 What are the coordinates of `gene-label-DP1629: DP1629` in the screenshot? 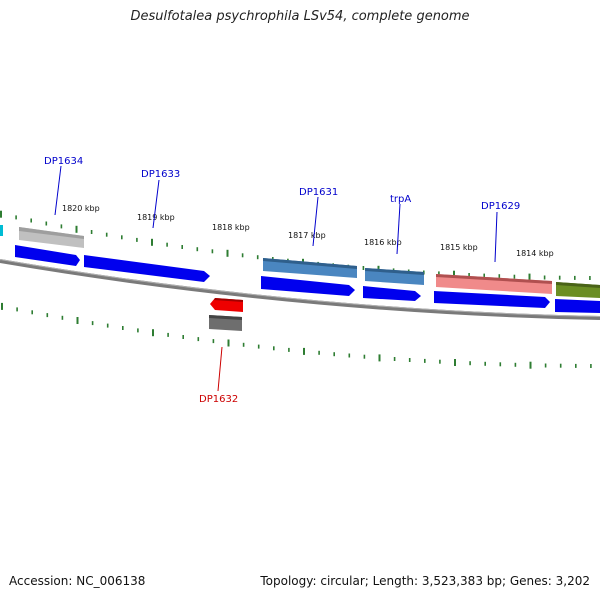 It's located at (500, 206).